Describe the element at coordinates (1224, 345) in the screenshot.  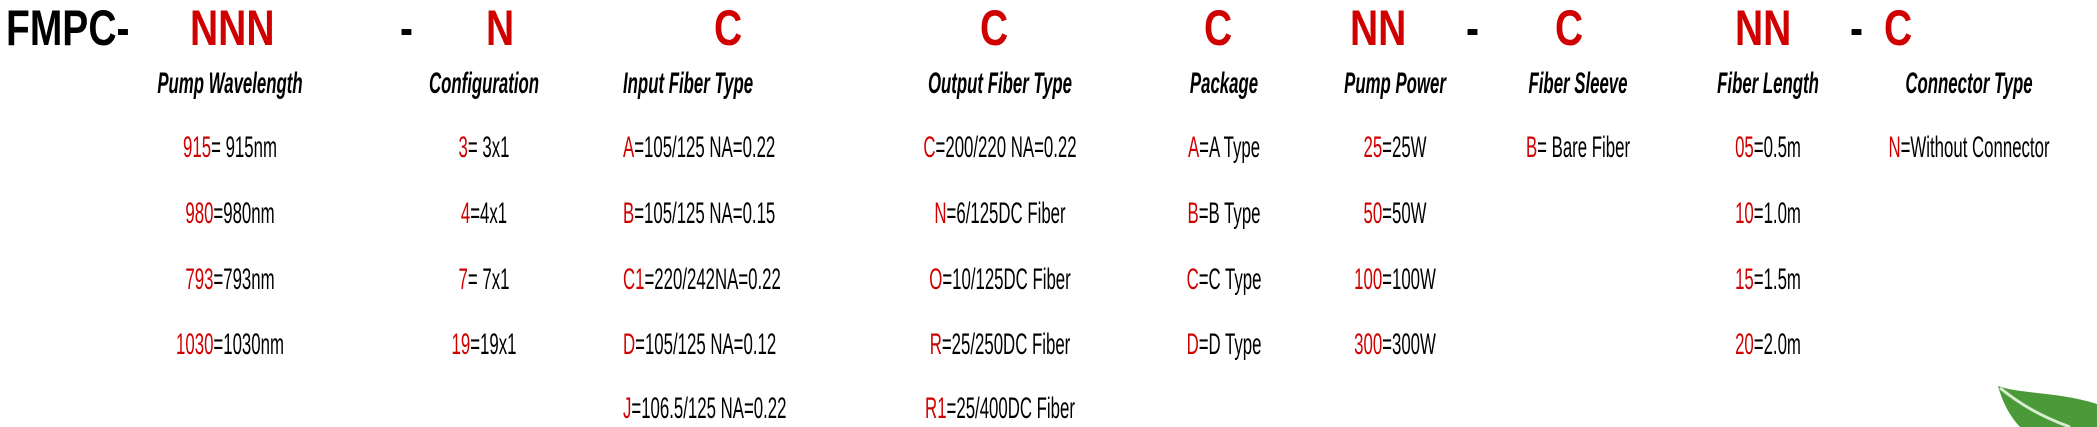
I see `option-item: D=D Type` at that location.